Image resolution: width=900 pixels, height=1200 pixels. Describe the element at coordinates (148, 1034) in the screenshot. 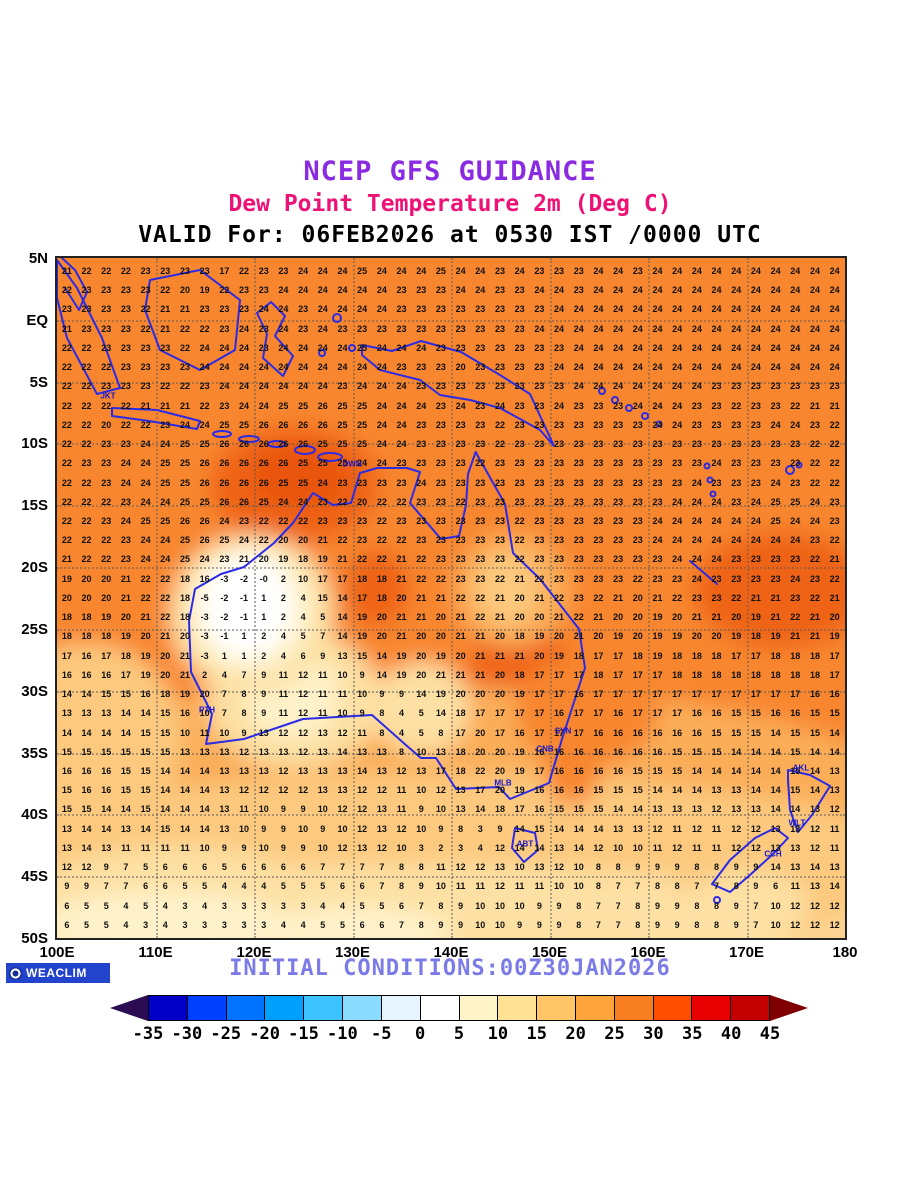

I see `colorbar-tick: -35` at that location.